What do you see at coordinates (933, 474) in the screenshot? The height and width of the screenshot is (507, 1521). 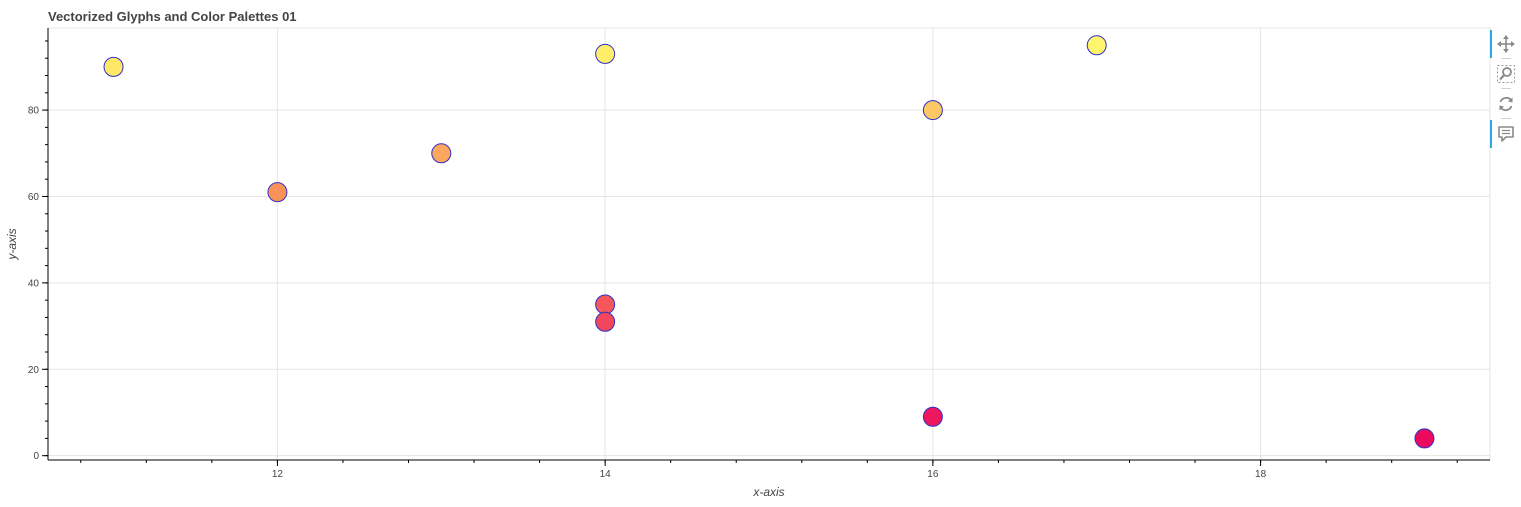 I see `x-tick-label: 16` at bounding box center [933, 474].